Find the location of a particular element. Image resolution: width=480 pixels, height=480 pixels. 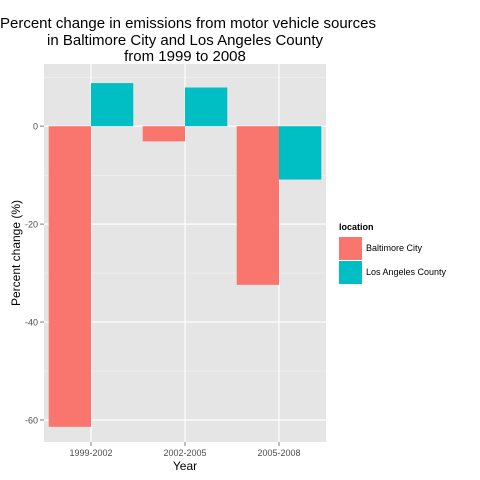

legend-item-baltimore: Baltimore City is located at coordinates (392, 248).